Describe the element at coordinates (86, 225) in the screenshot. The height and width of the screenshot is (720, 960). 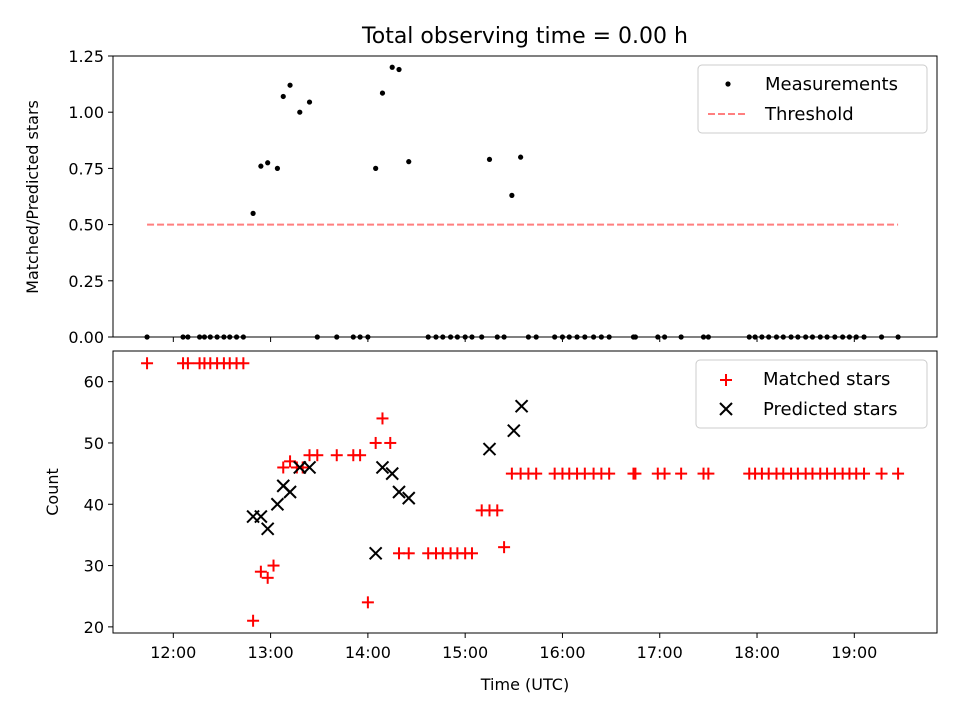
I see `top-ytick-label: 0.50` at that location.